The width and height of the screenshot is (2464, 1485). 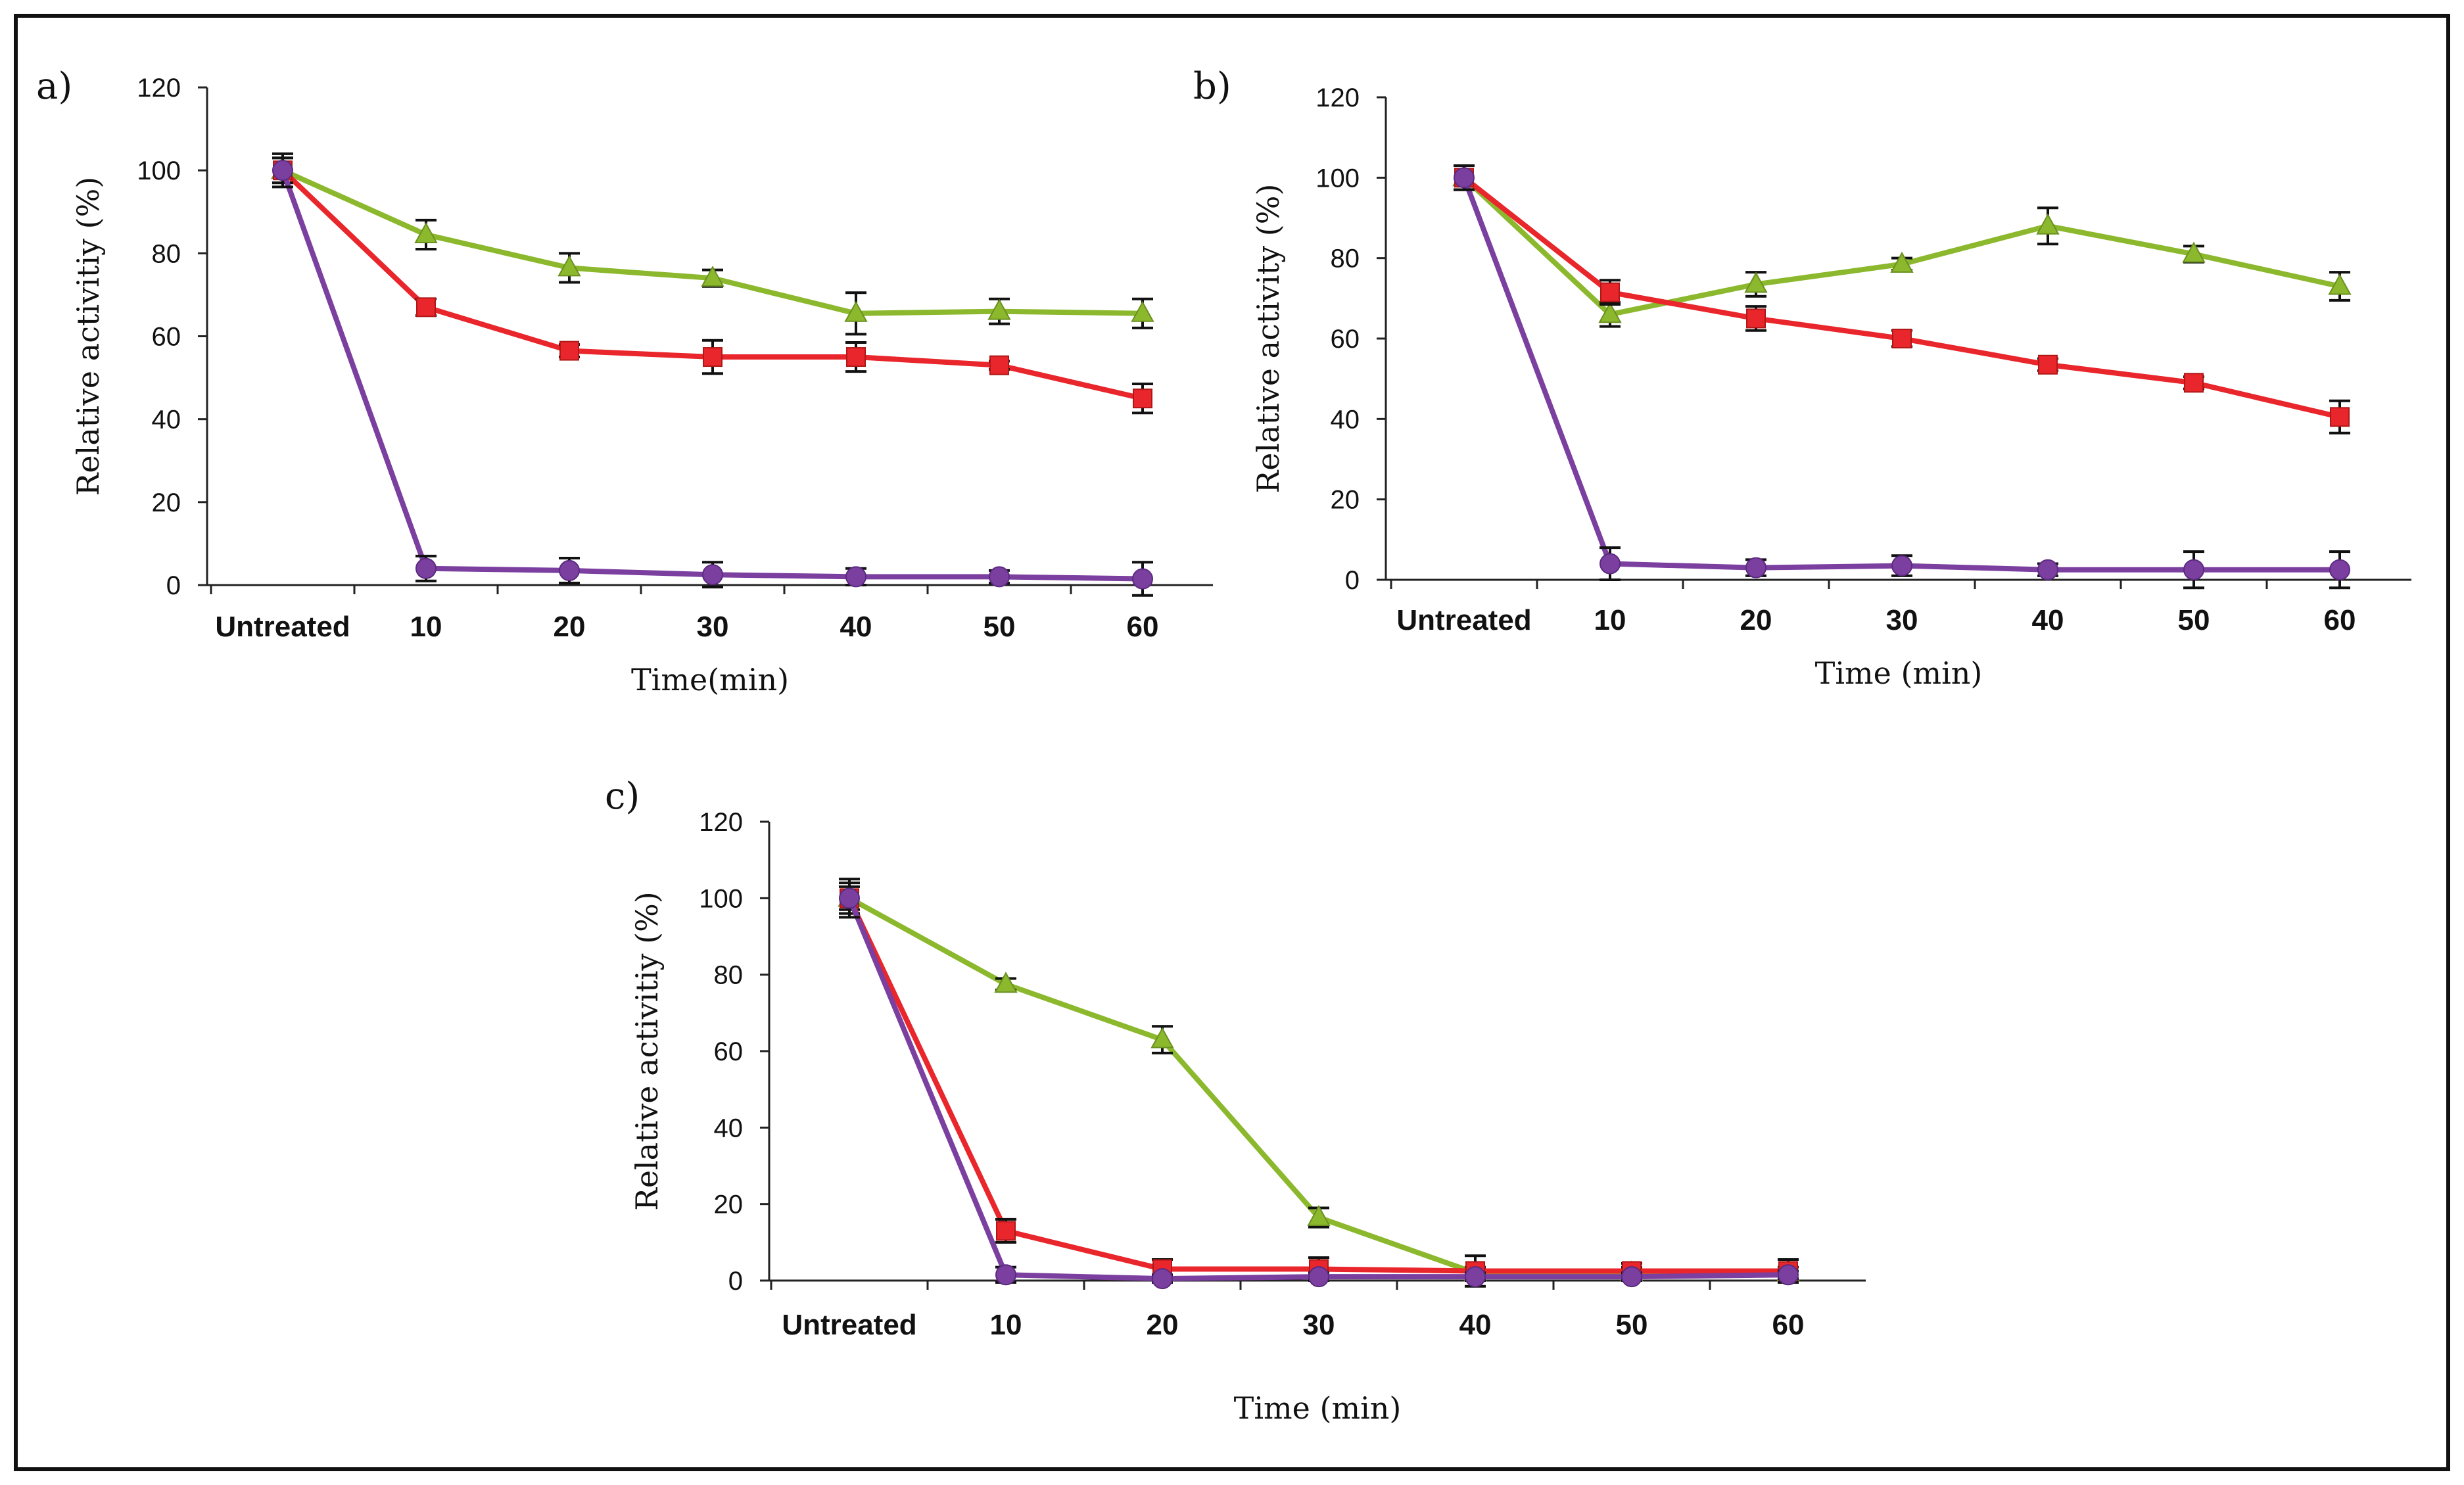 What do you see at coordinates (1212, 86) in the screenshot?
I see `panel-label: b)` at bounding box center [1212, 86].